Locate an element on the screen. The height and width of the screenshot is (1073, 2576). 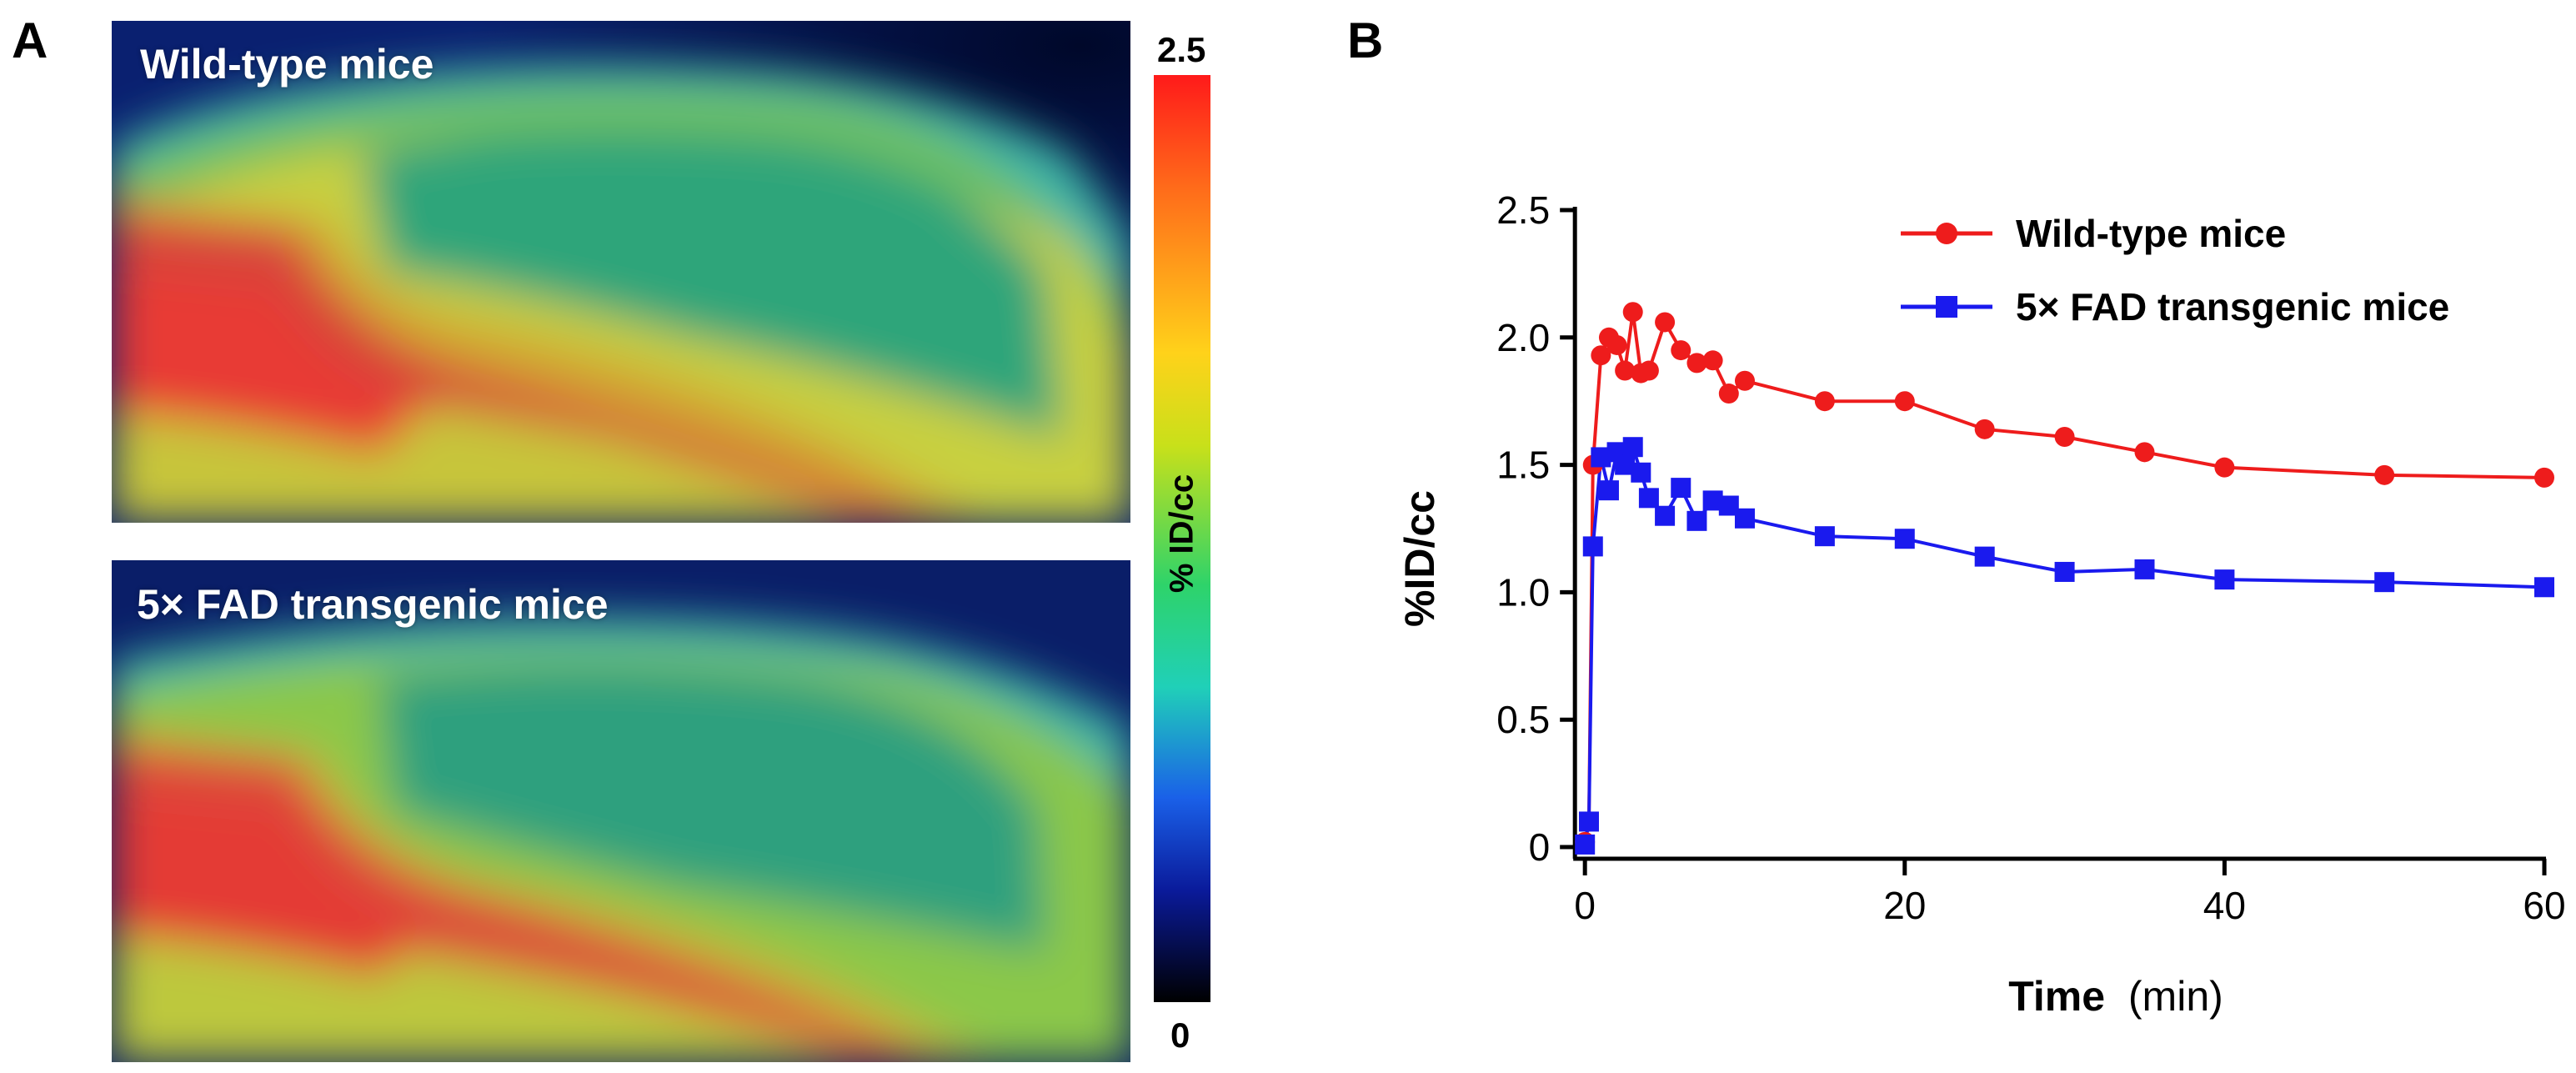
pet-label-wild-type: Wild-type mice is located at coordinates (287, 64).